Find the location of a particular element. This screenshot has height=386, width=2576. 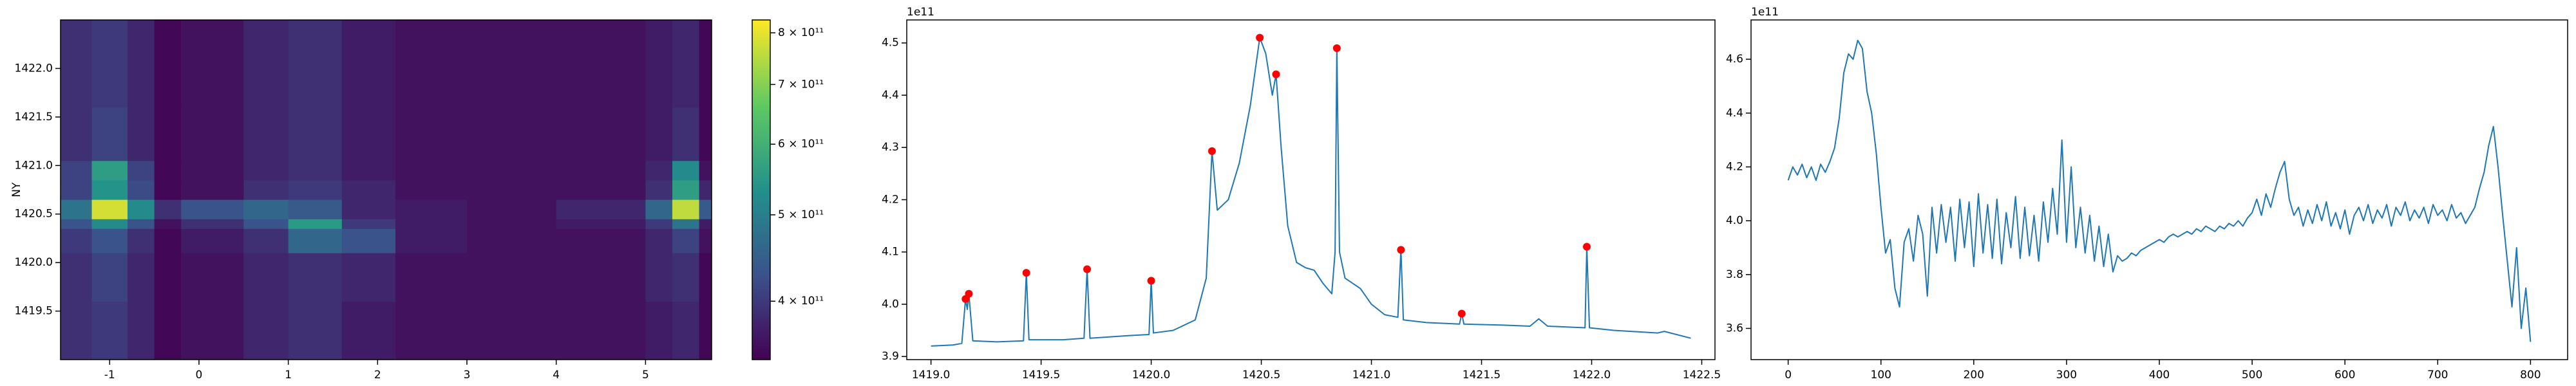

x-tick-label: 5 is located at coordinates (645, 375).